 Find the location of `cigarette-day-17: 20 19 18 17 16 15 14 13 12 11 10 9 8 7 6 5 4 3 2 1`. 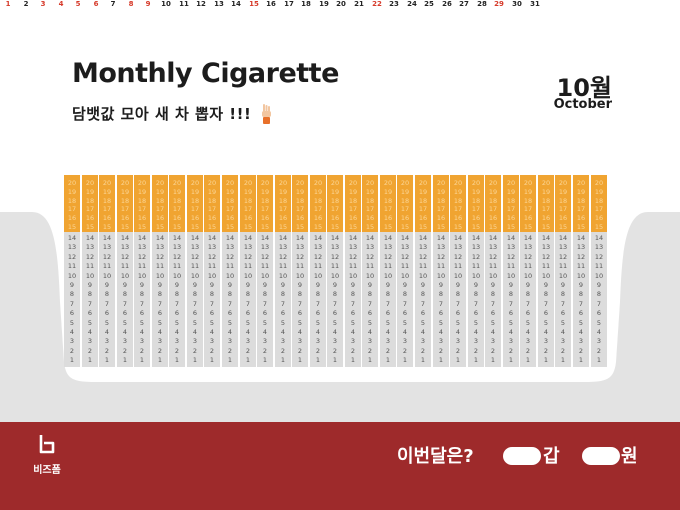

cigarette-day-17: 20 19 18 17 16 15 14 13 12 11 10 9 8 7 6 5 4 3 2 1 is located at coordinates (353, 271).